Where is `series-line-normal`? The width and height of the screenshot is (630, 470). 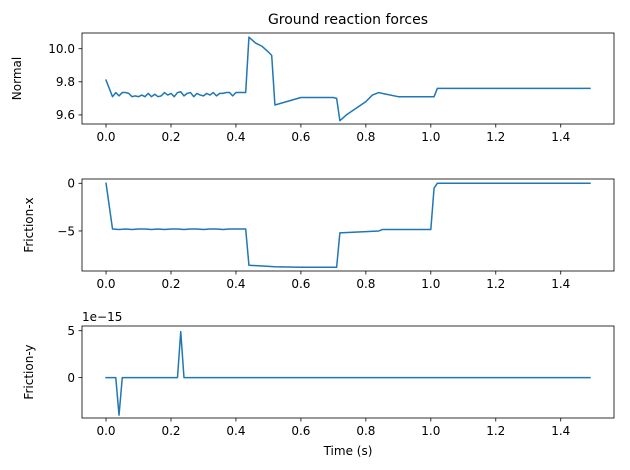 series-line-normal is located at coordinates (348, 79).